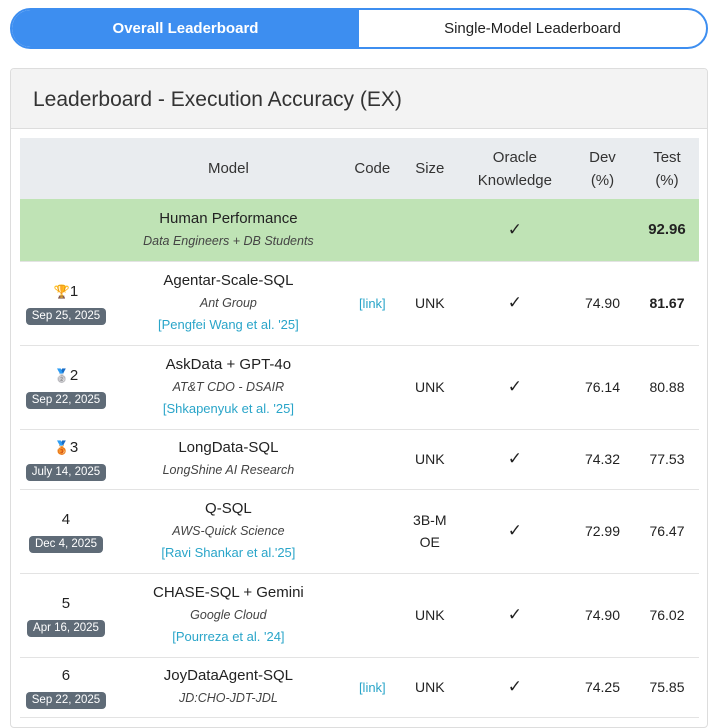  I want to click on rank-number: 3, so click(74, 447).